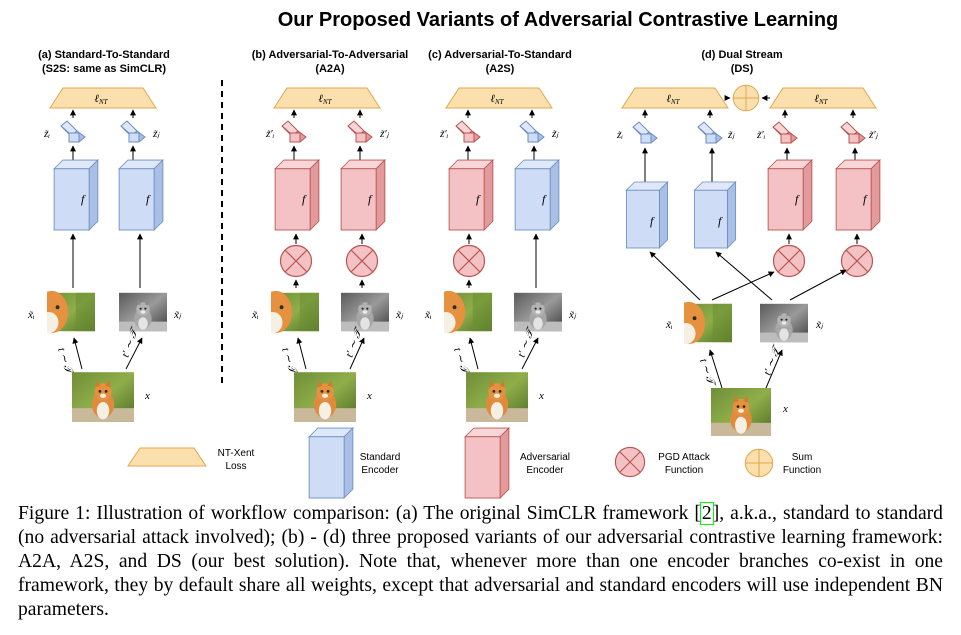 Image resolution: width=961 pixels, height=635 pixels. I want to click on legend-adversarial-encoder, so click(487, 463).